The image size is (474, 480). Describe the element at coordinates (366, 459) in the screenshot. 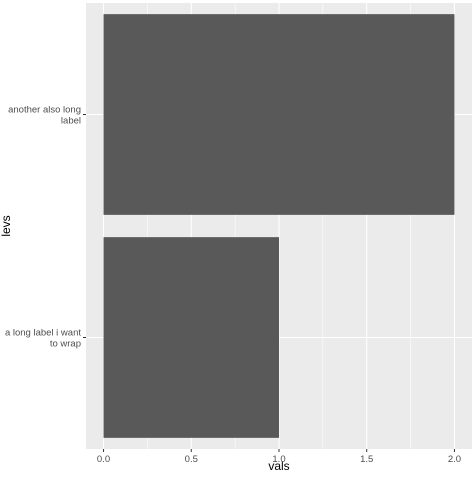

I see `x-tick-label: 1.5` at that location.